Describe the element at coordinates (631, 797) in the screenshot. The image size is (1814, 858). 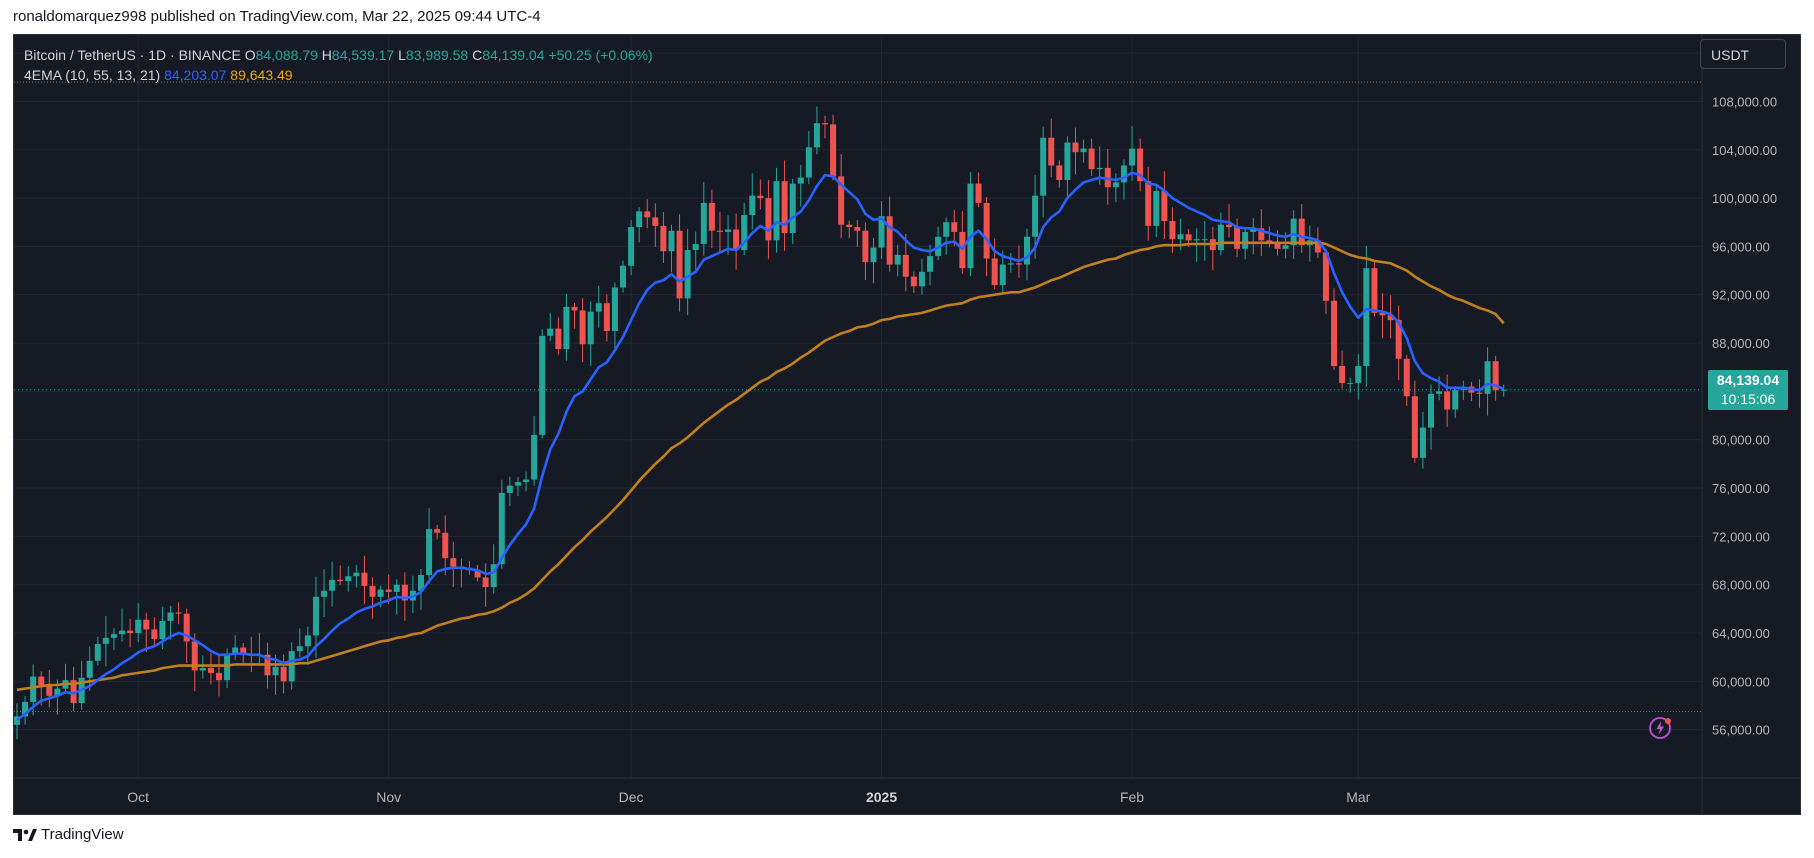
I see `x-tick-label: Dec` at that location.